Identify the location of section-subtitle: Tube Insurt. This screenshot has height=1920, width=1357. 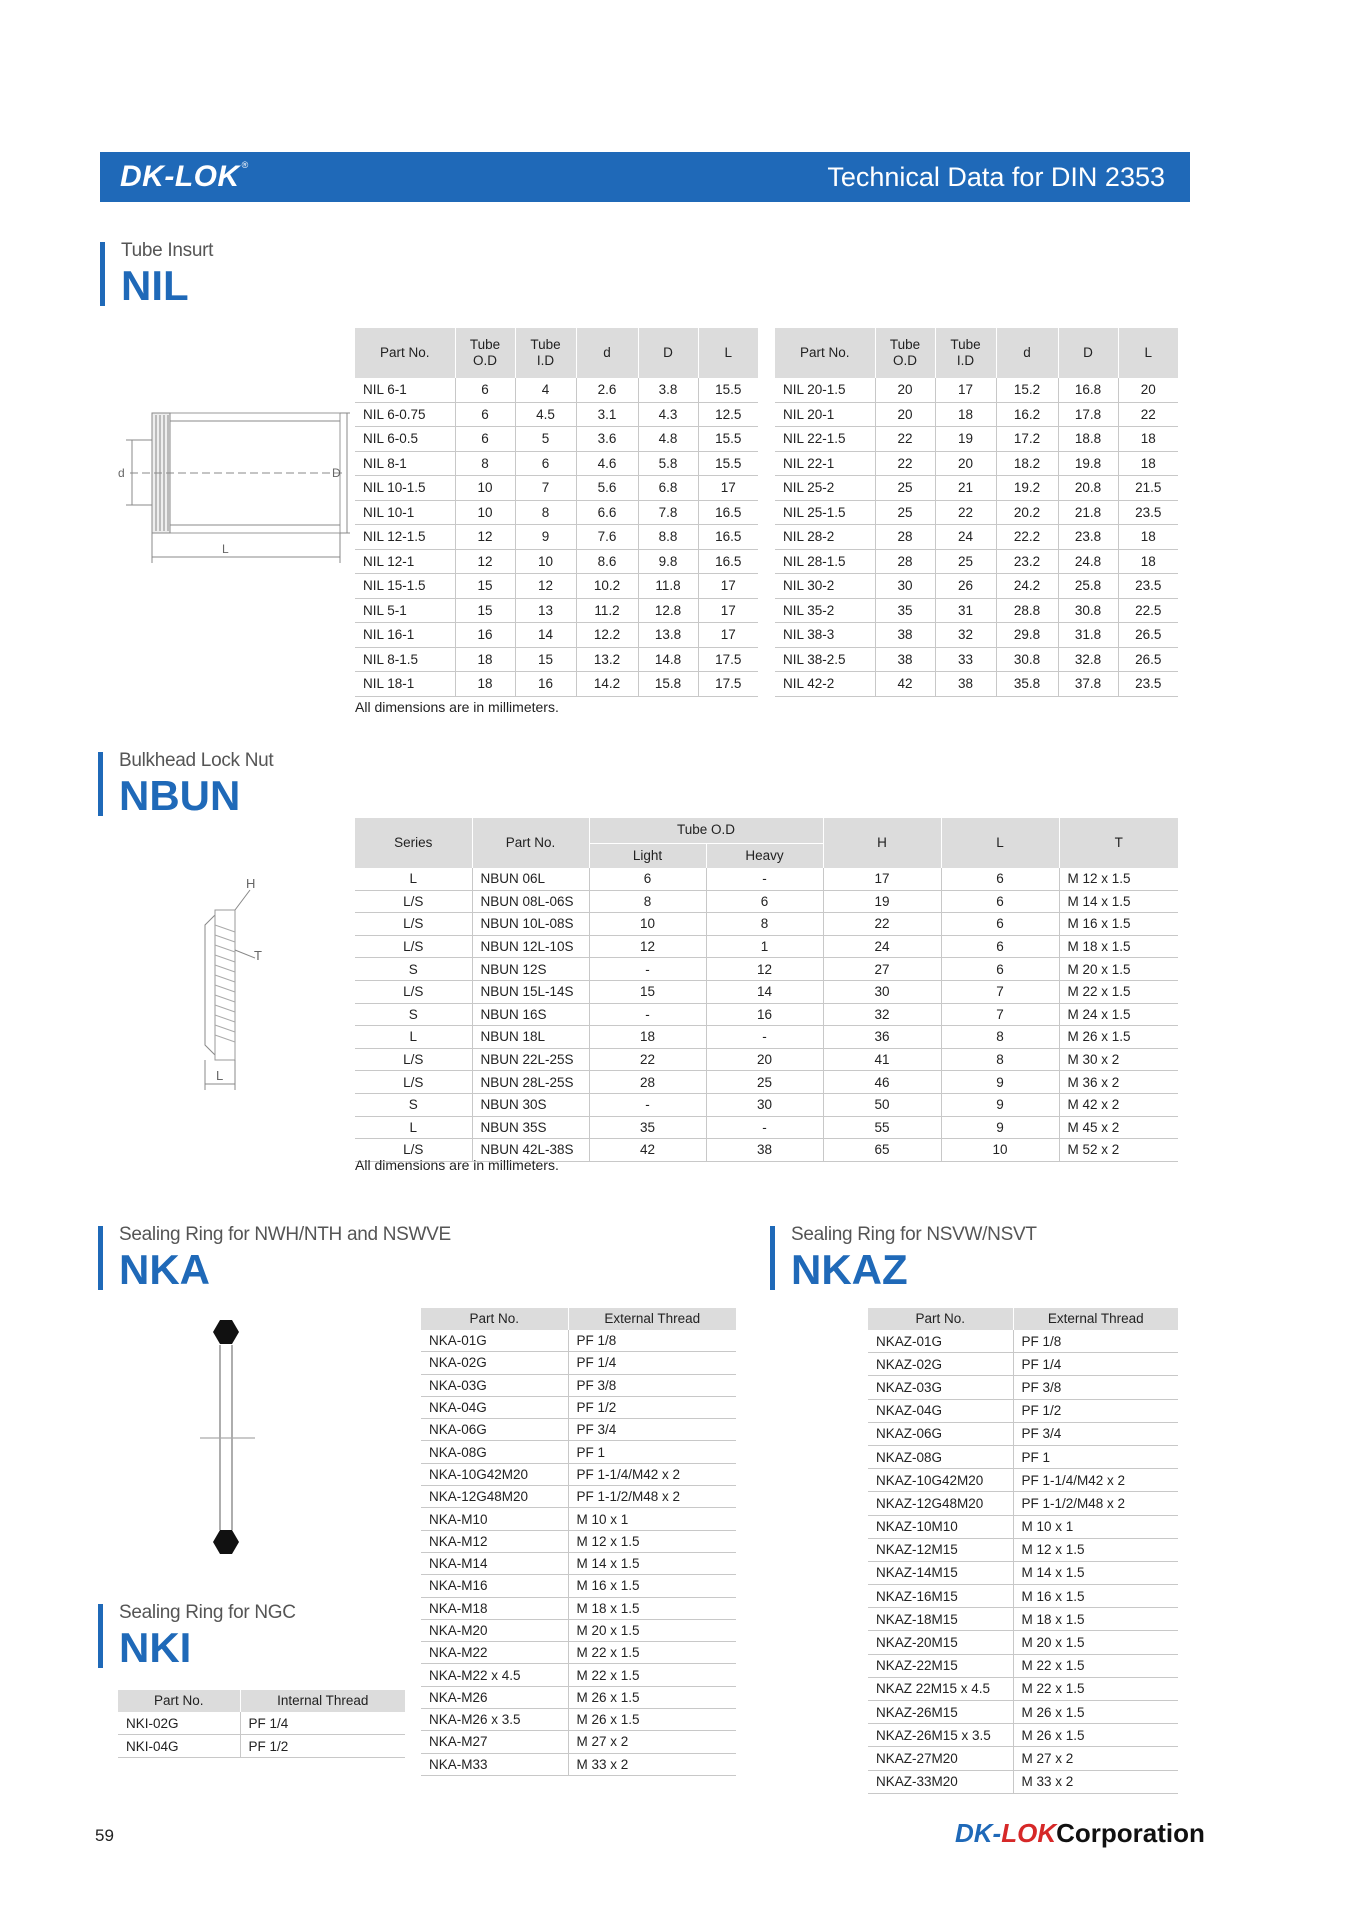
(167, 250).